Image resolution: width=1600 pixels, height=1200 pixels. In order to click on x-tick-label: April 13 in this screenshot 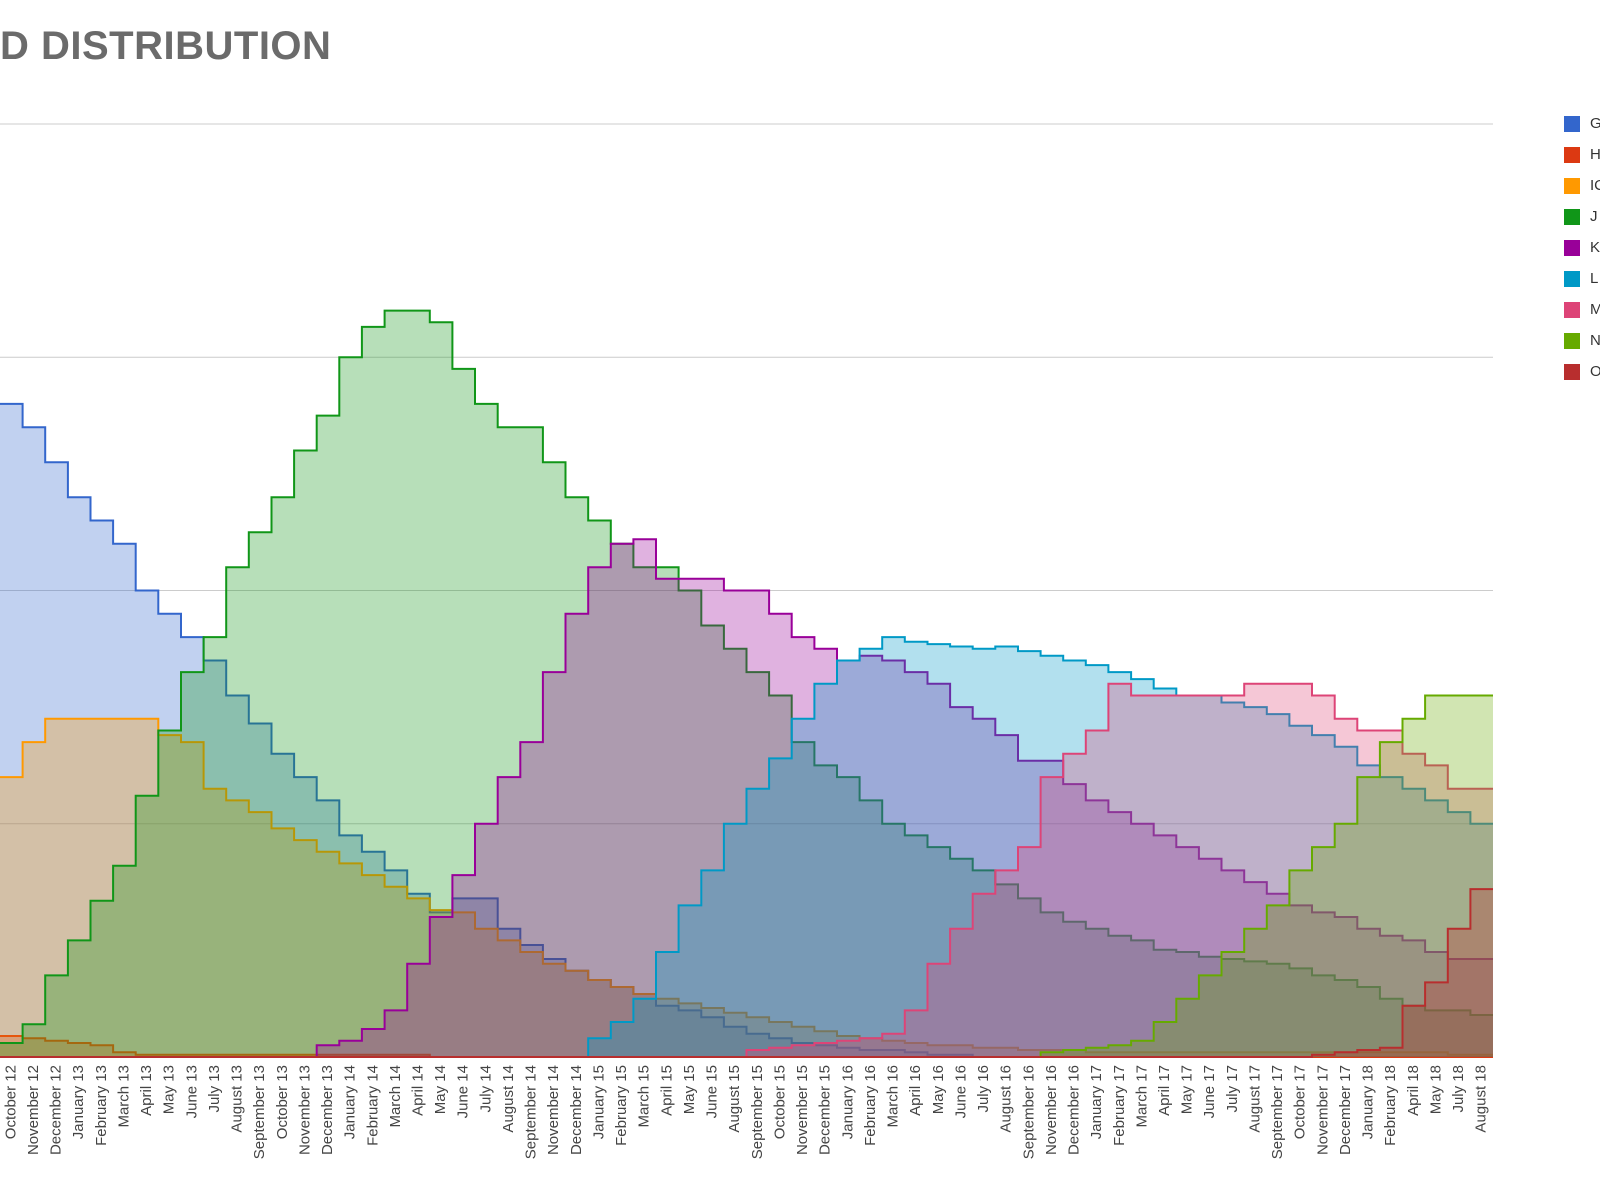, I will do `click(146, 1090)`.